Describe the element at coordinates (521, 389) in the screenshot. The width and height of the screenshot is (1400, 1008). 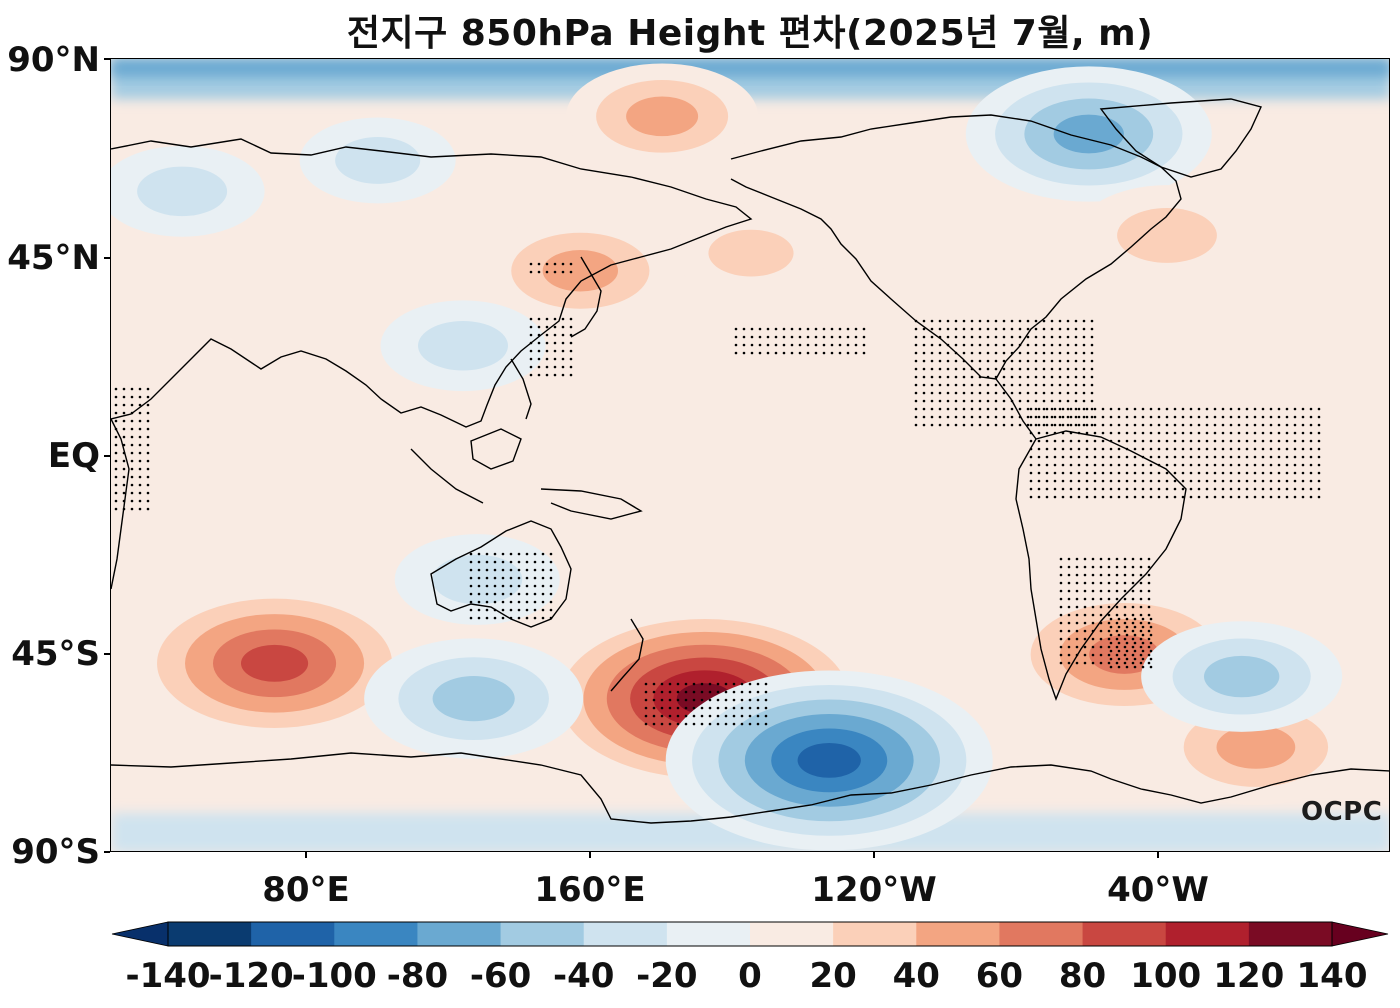
I see `coastline-philippines` at that location.